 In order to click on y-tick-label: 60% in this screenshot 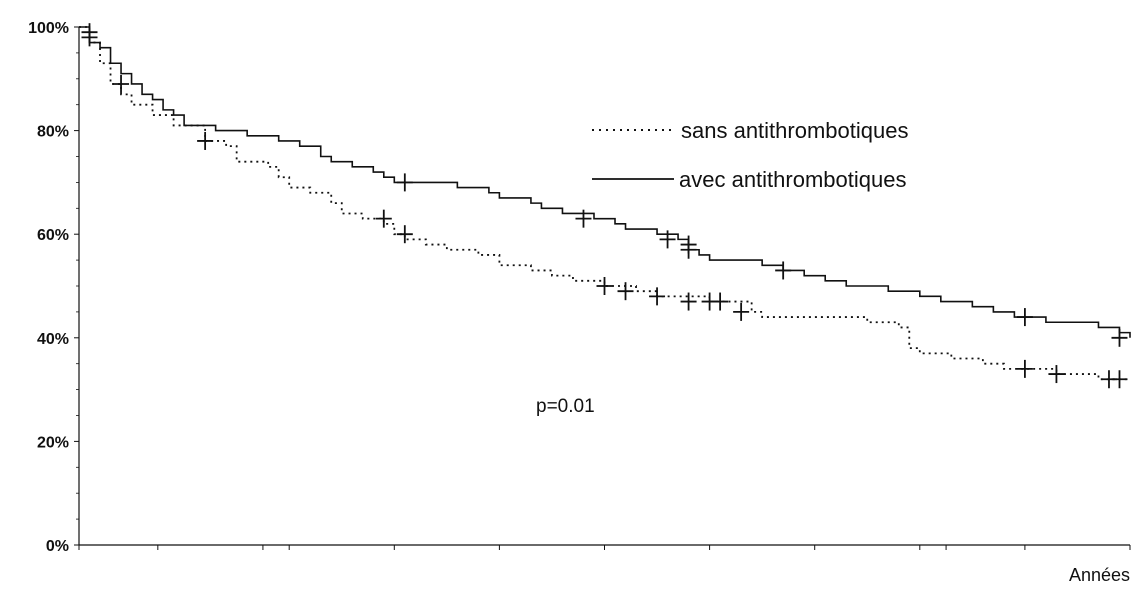, I will do `click(53, 235)`.